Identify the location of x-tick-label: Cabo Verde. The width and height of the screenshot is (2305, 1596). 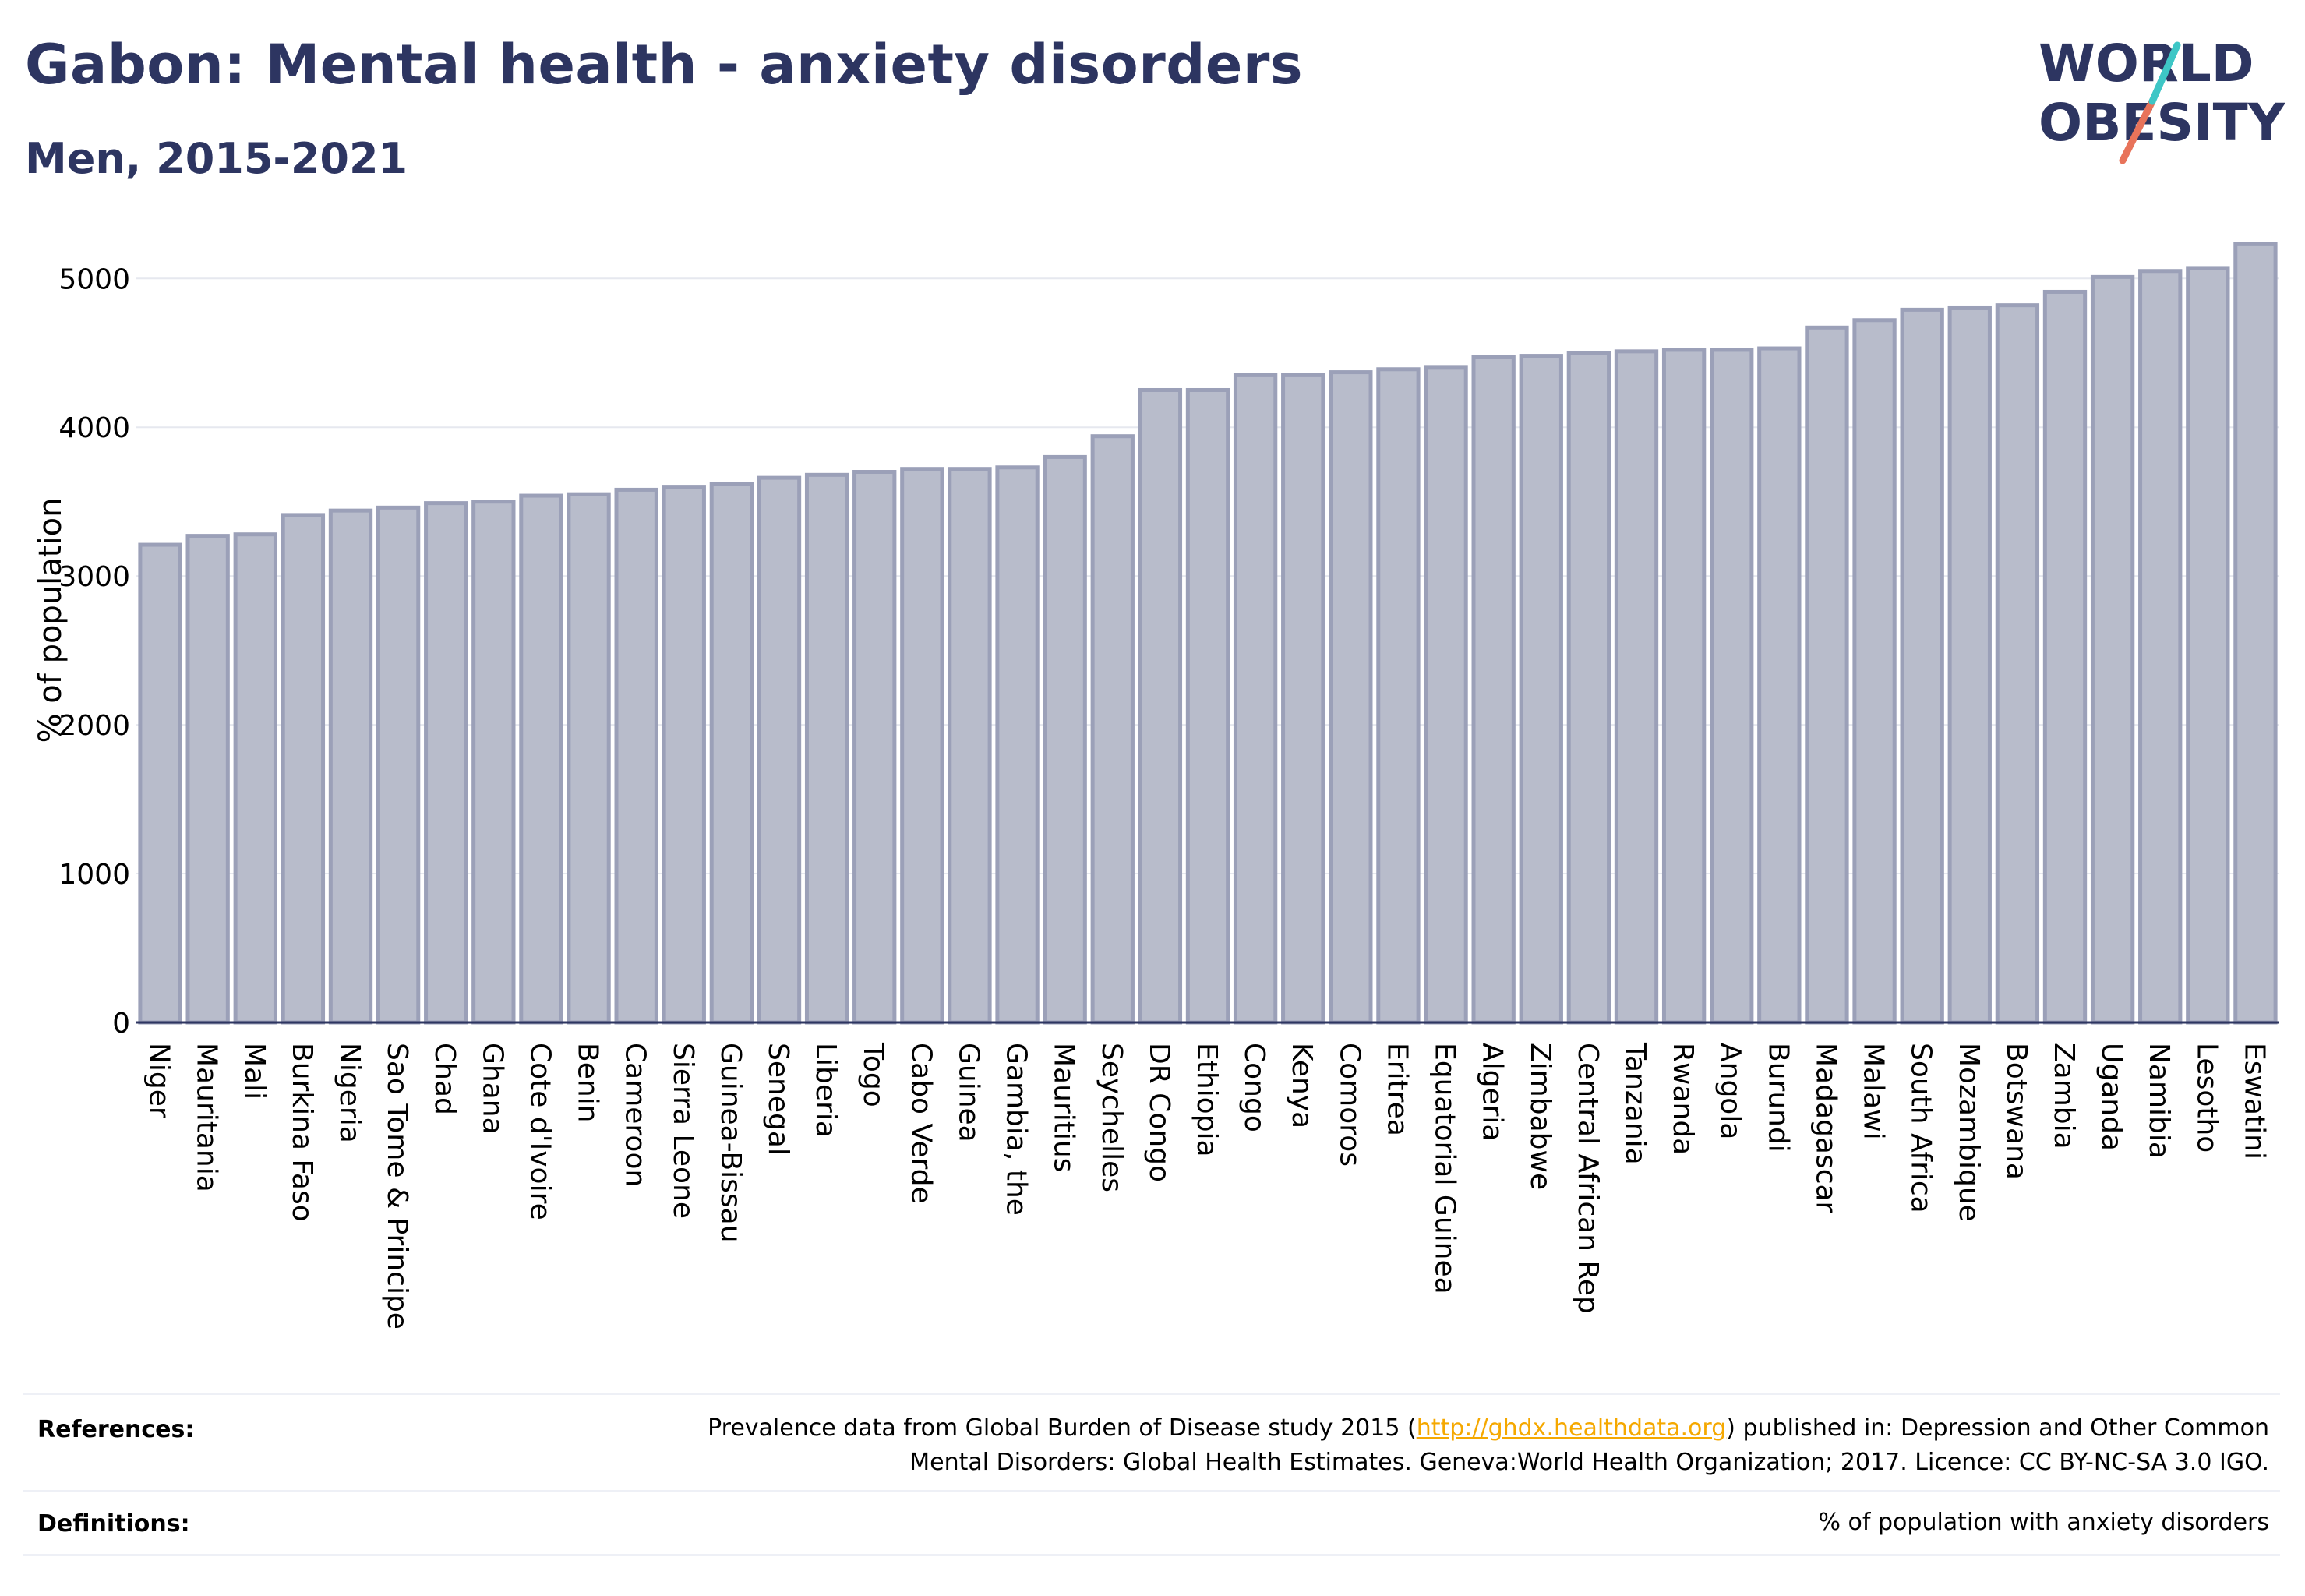
(921, 1123).